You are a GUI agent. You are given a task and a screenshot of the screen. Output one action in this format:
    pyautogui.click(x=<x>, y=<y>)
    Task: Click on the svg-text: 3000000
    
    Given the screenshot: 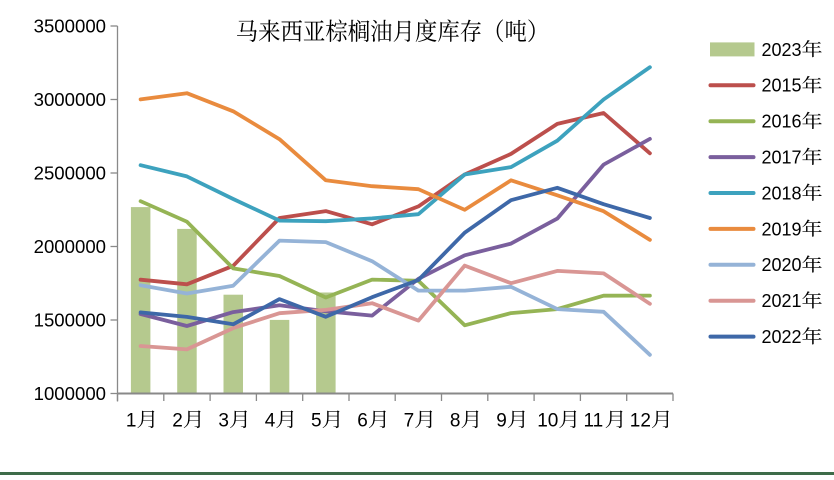 What is the action you would take?
    pyautogui.click(x=70, y=99)
    